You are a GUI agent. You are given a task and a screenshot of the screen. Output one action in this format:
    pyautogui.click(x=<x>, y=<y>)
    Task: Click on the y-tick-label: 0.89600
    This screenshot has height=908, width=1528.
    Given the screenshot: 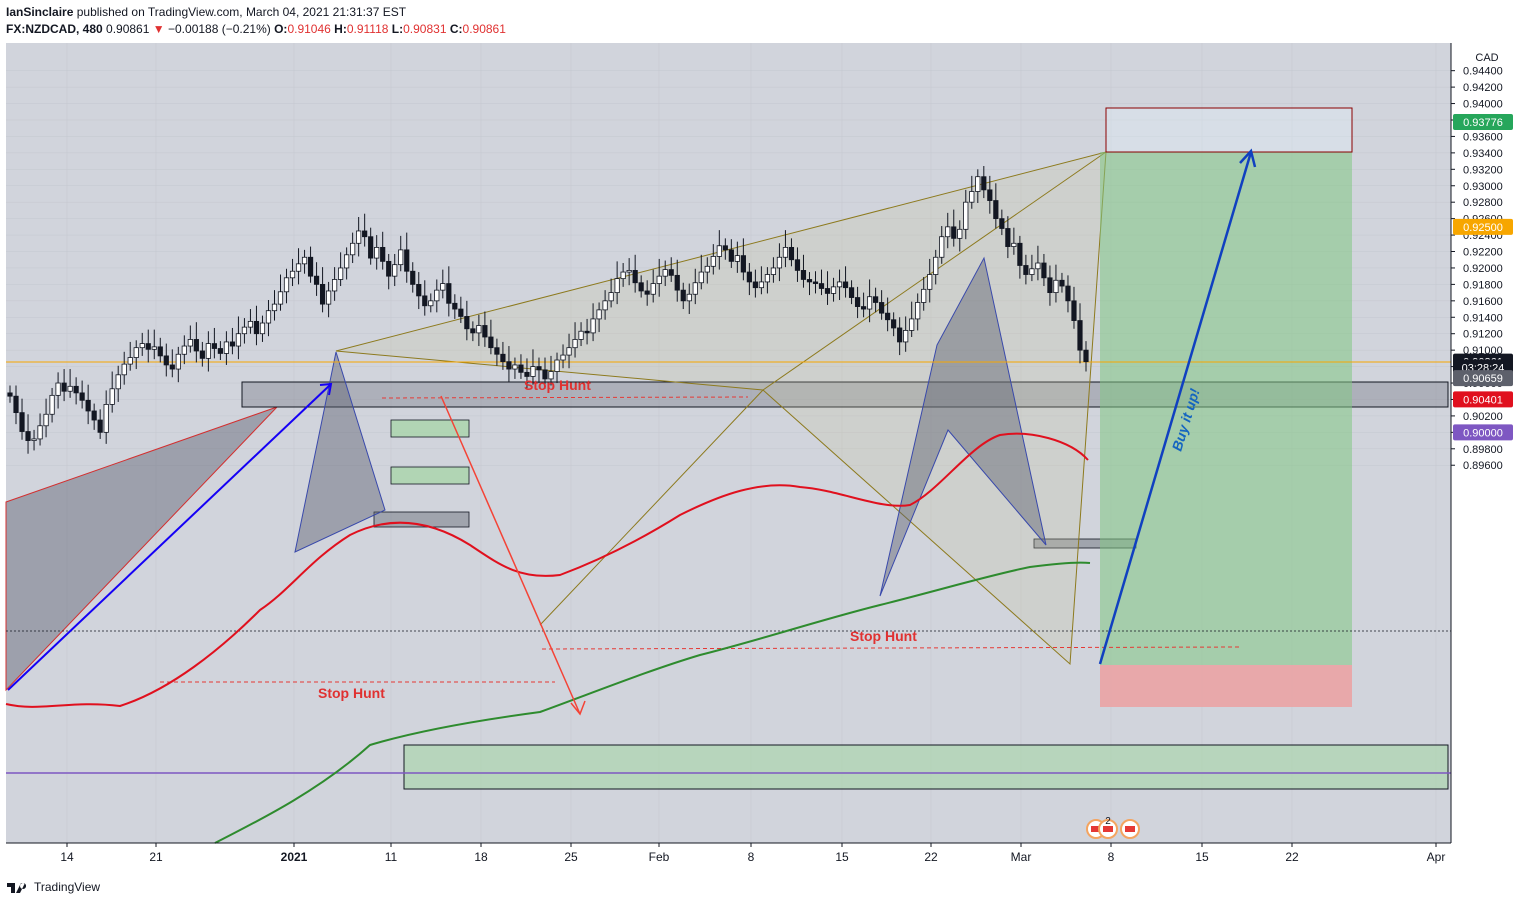 What is the action you would take?
    pyautogui.click(x=1483, y=466)
    